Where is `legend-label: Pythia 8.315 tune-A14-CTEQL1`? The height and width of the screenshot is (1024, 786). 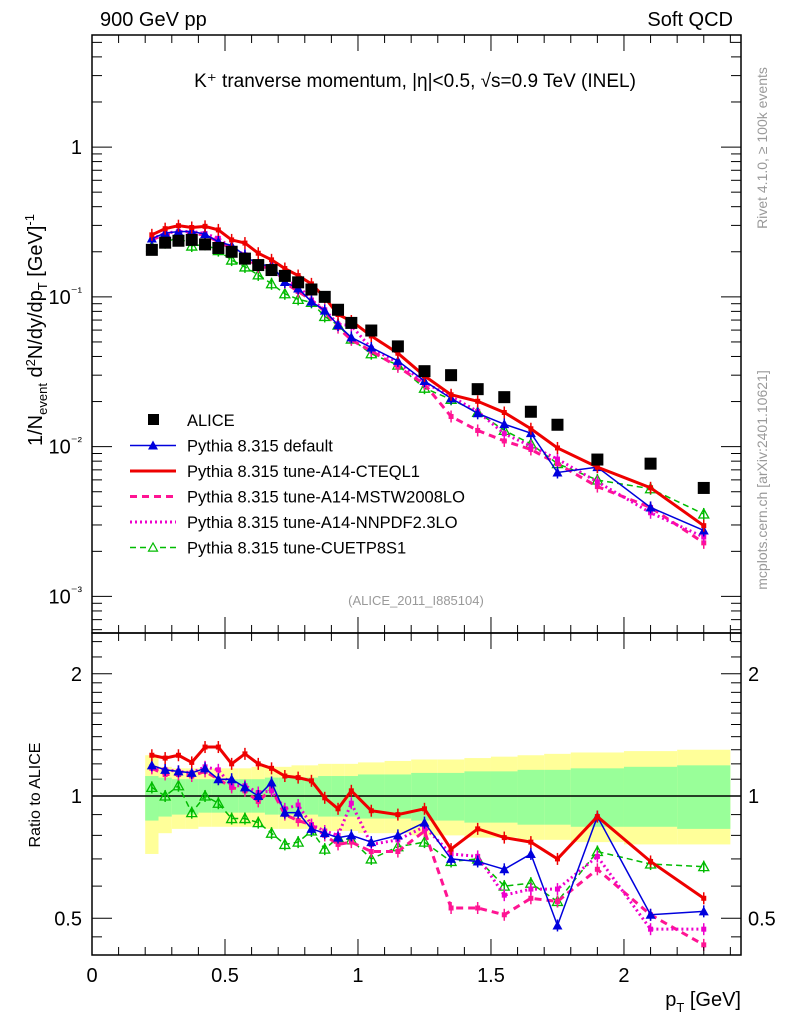
legend-label: Pythia 8.315 tune-A14-CTEQL1 is located at coordinates (303, 472).